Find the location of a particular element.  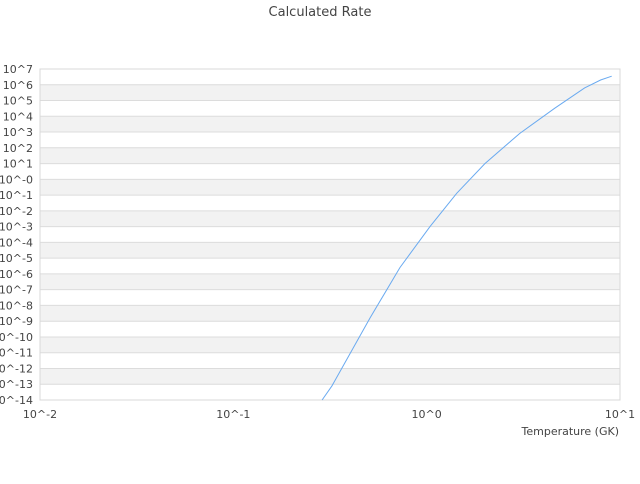

y-tick-label: 10^-14 is located at coordinates (16, 400).